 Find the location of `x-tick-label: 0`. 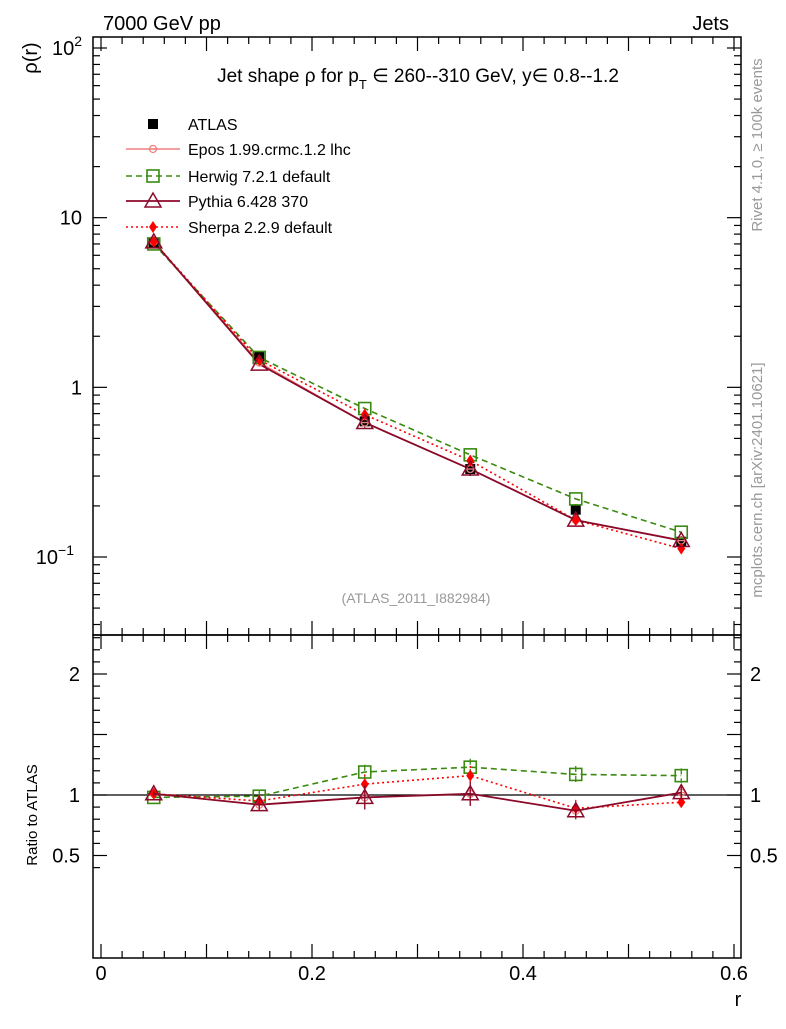

x-tick-label: 0 is located at coordinates (100, 974).